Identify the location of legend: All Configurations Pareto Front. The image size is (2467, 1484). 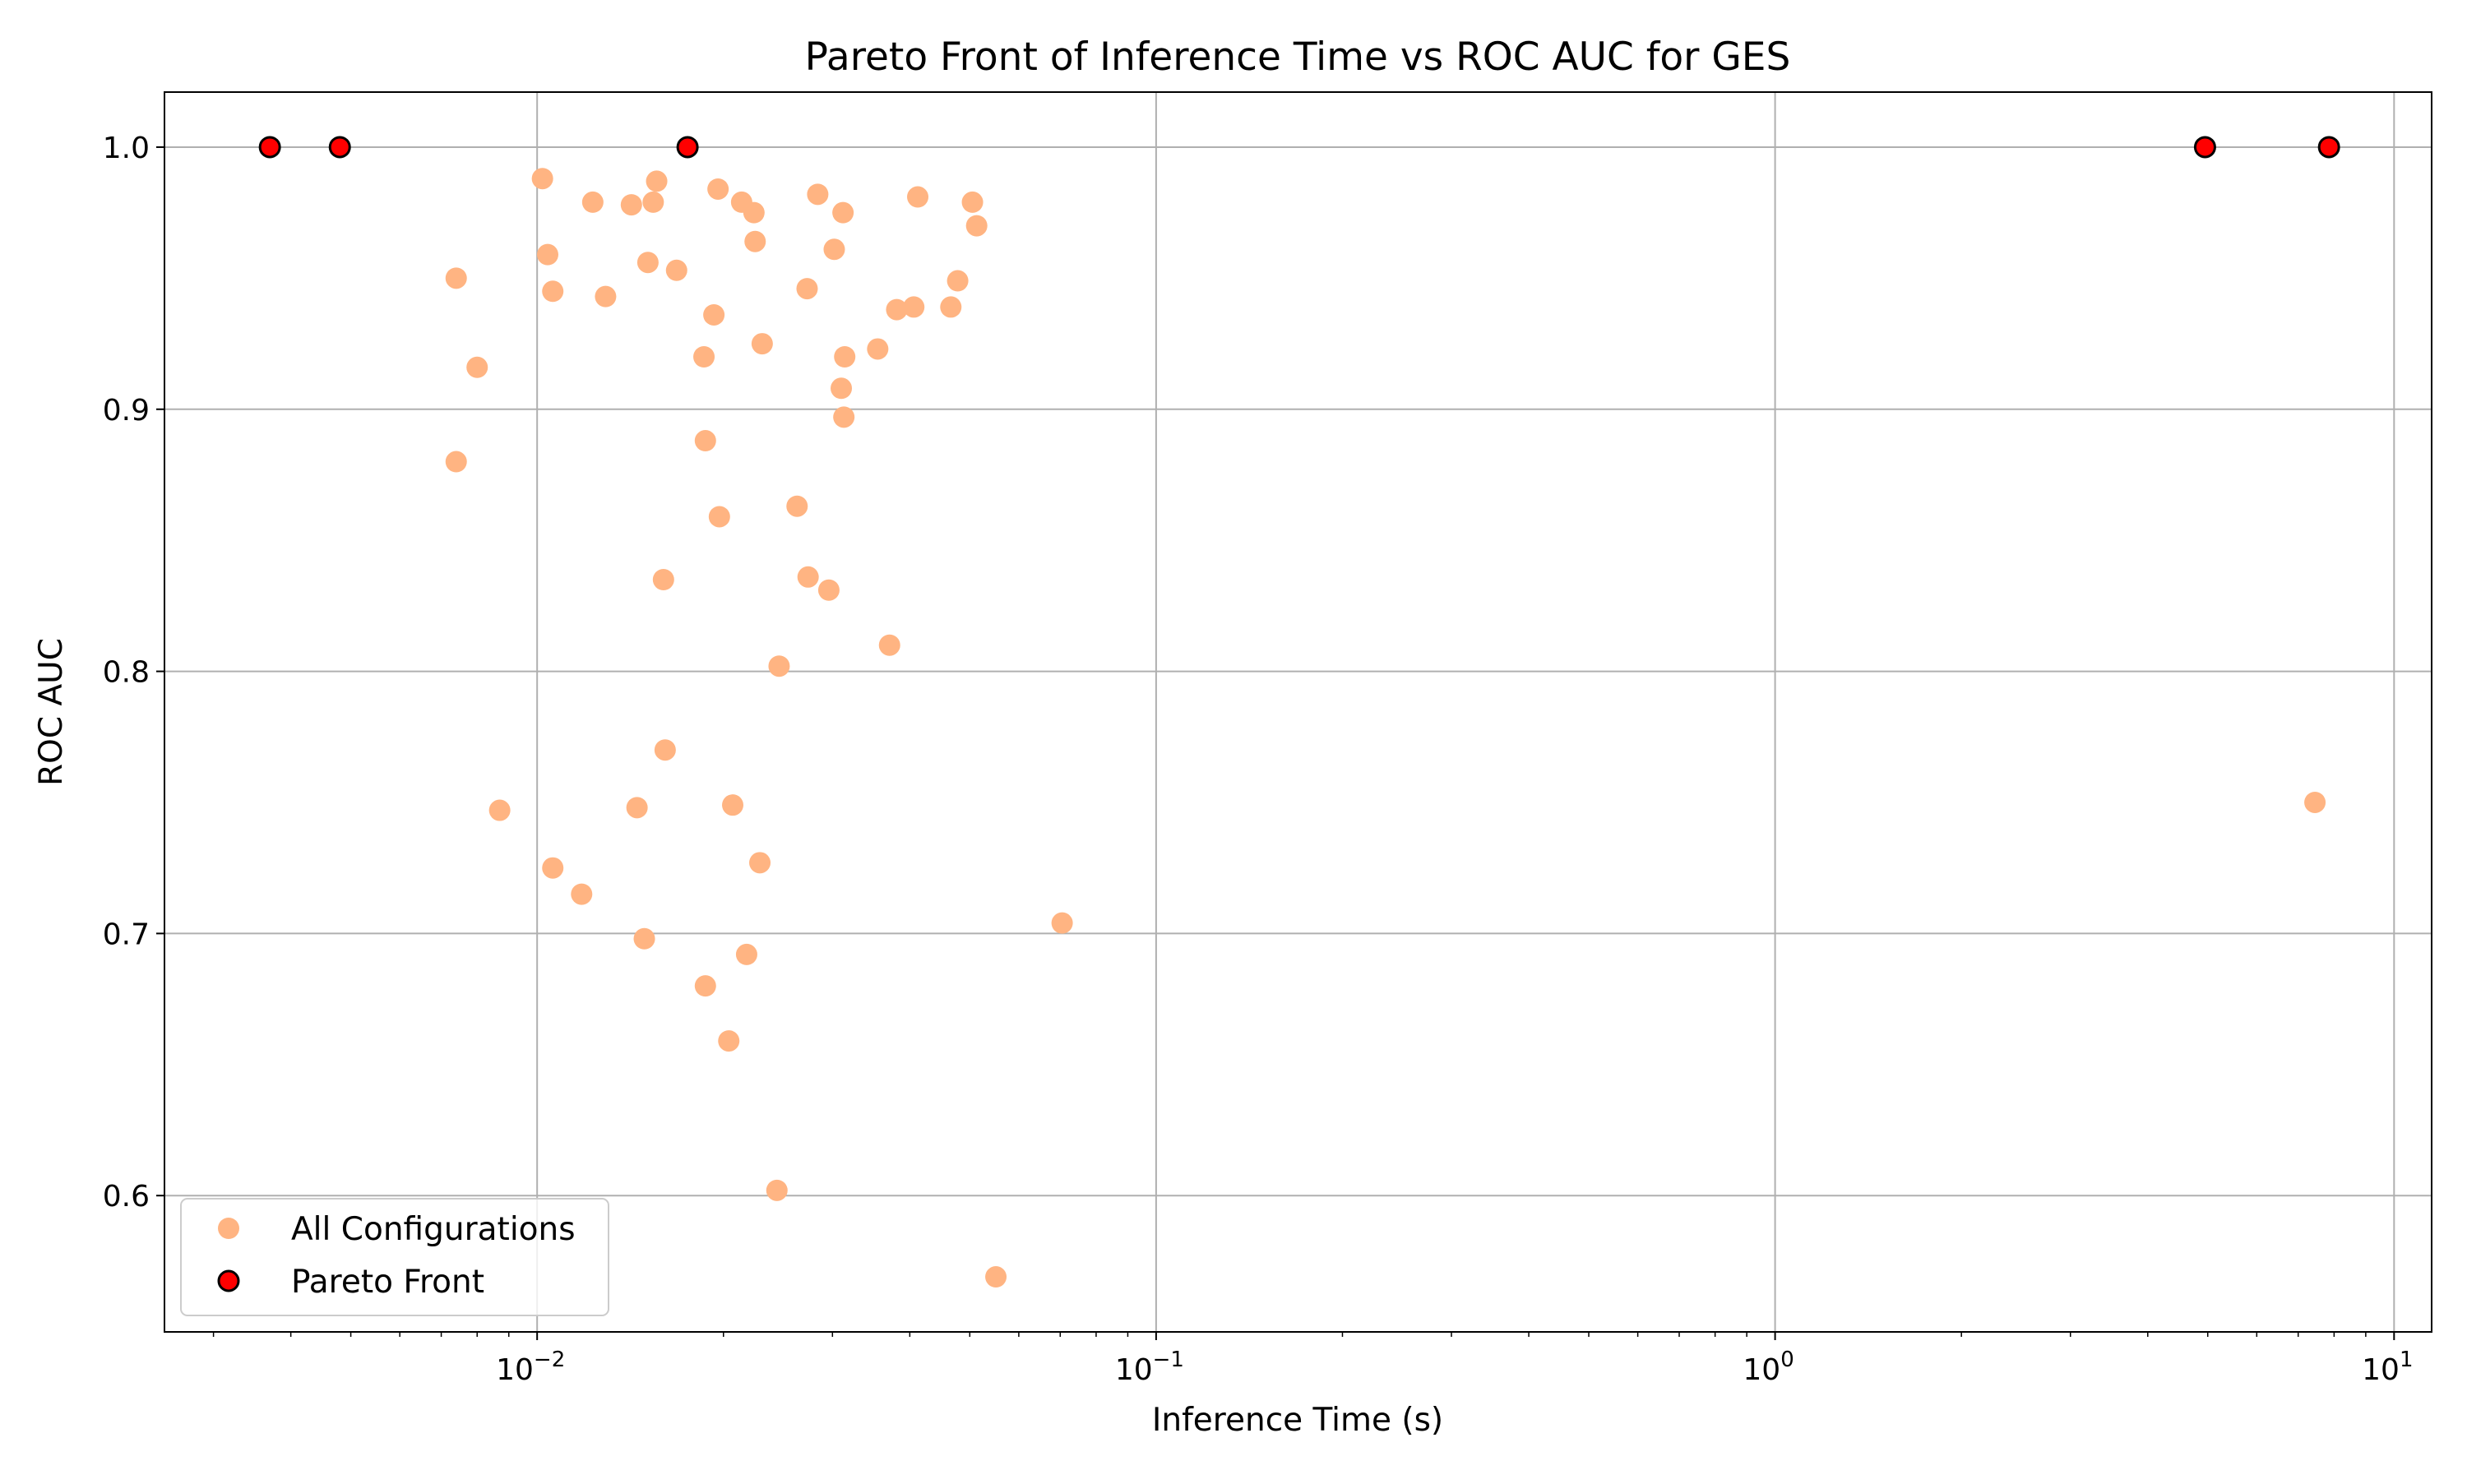
(395, 1257).